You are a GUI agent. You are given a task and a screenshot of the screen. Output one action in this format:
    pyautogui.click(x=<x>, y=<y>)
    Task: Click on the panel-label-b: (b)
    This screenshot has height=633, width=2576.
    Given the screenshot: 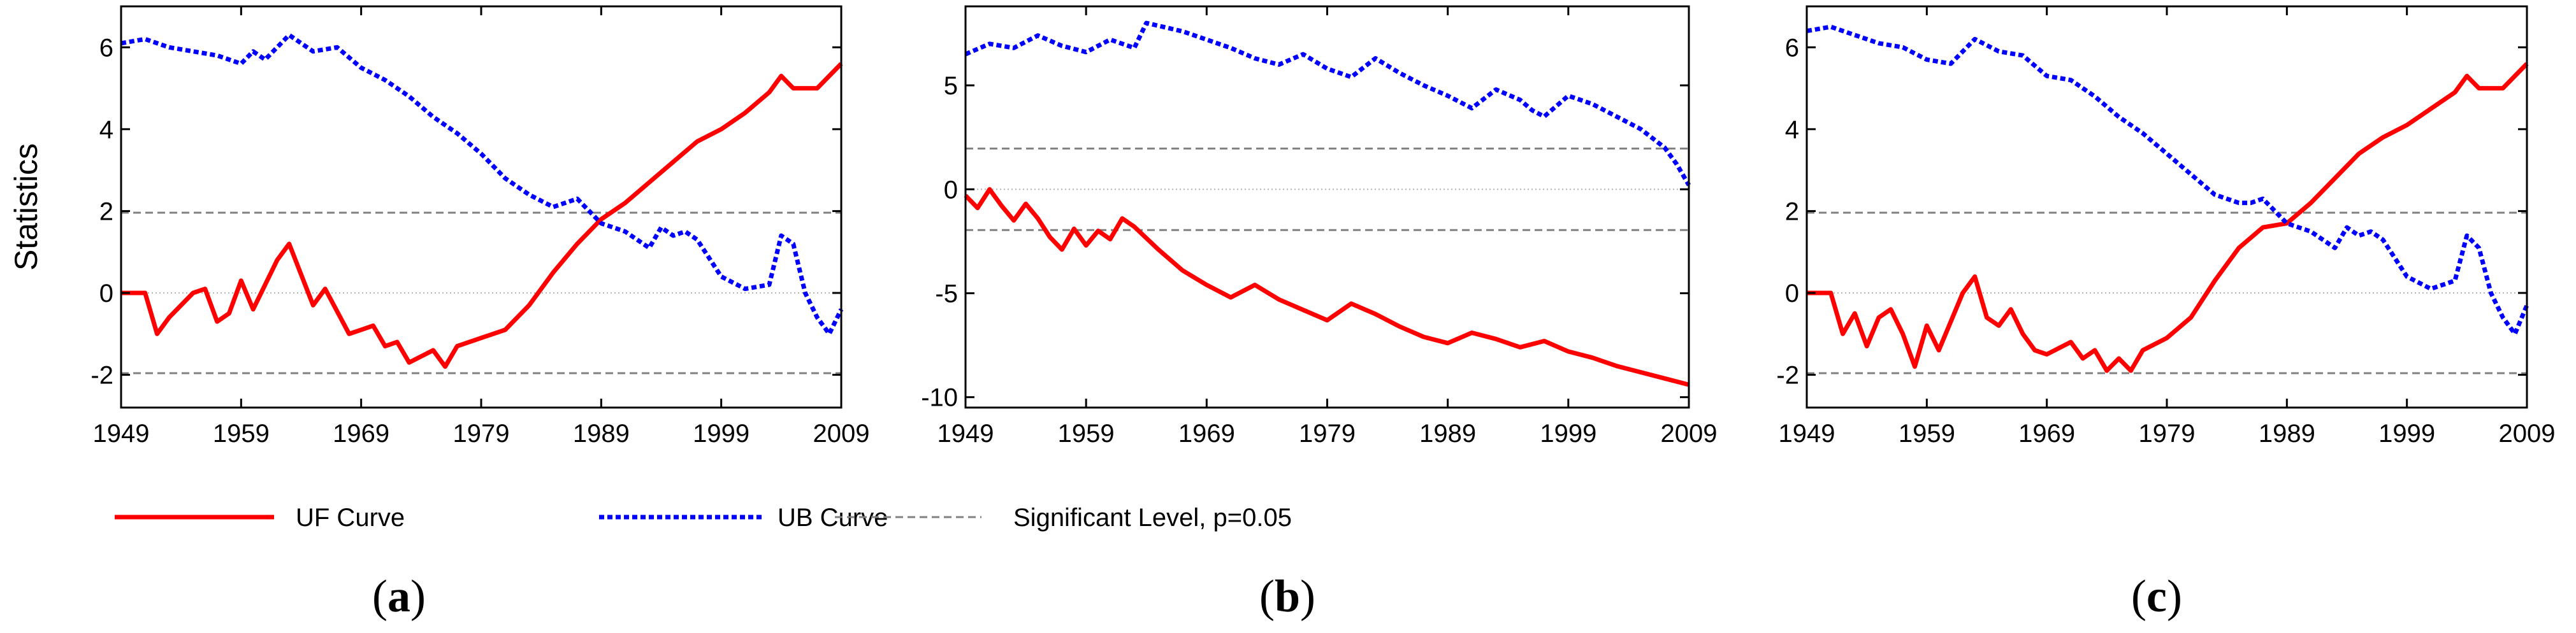 What is the action you would take?
    pyautogui.click(x=1287, y=596)
    